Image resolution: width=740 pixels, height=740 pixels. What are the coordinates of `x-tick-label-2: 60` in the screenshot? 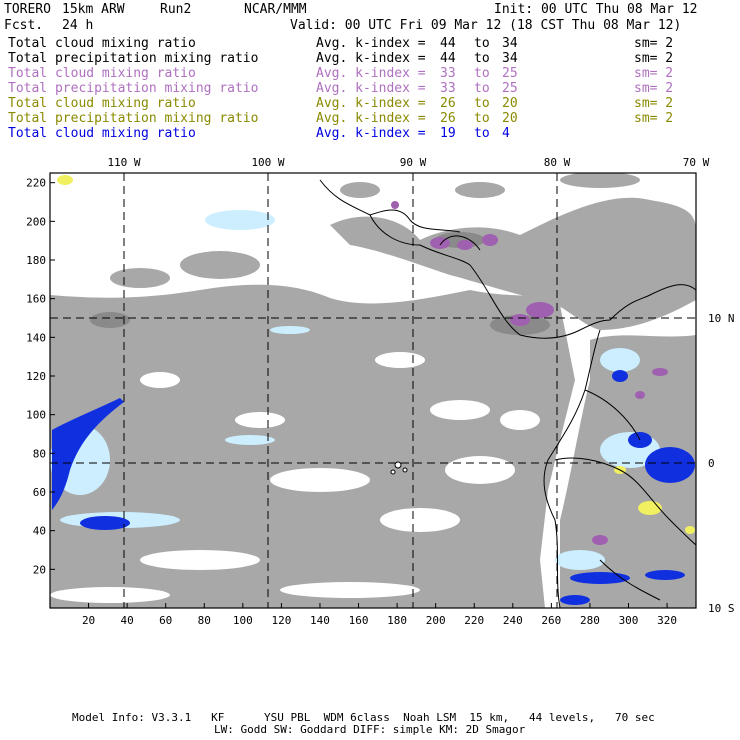 It's located at (165, 620).